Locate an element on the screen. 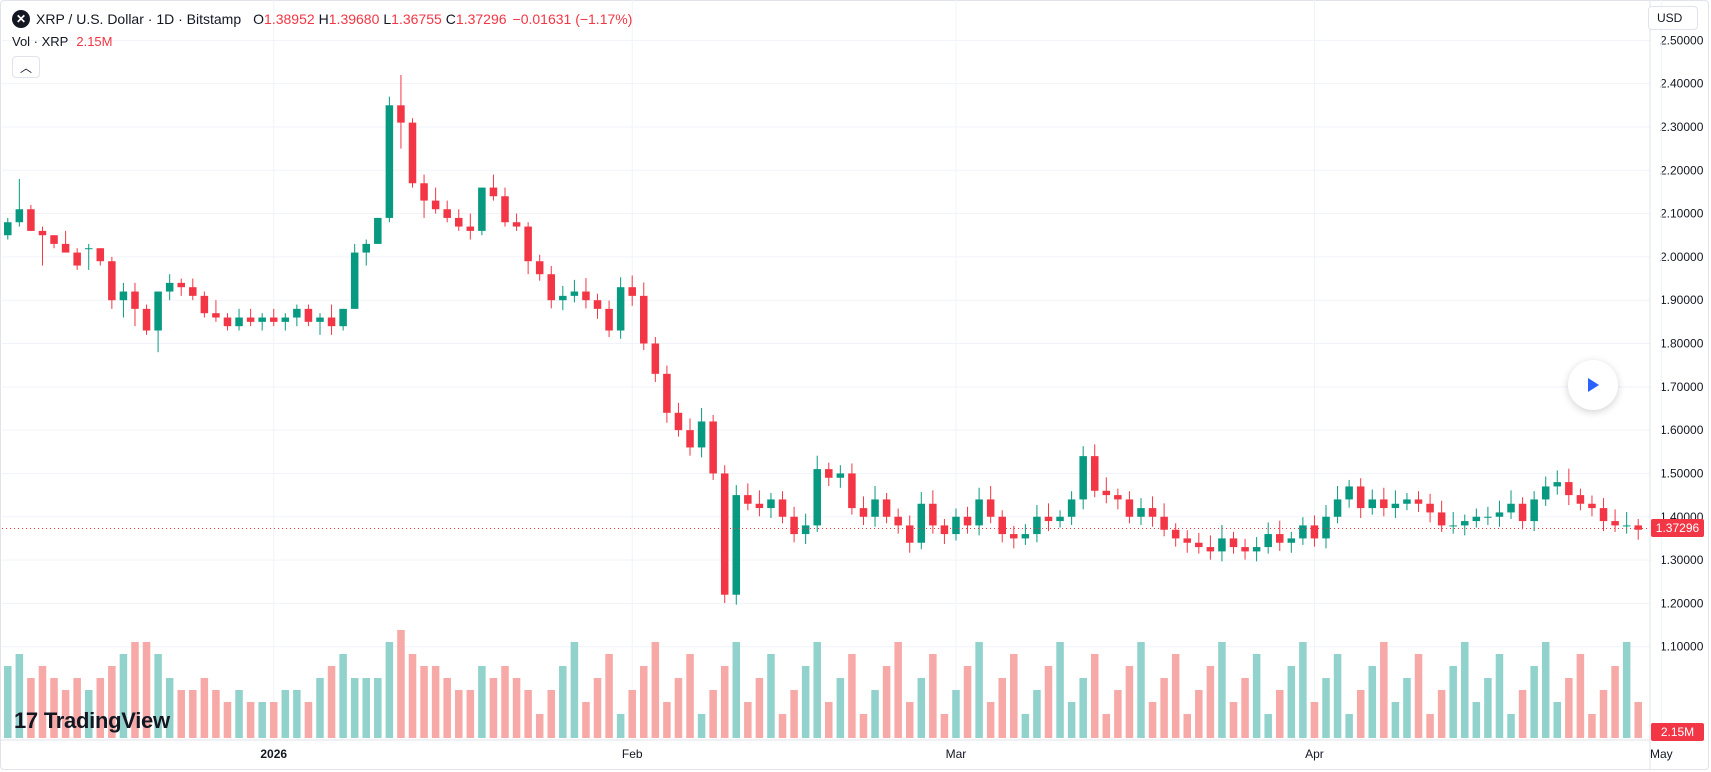 This screenshot has height=772, width=1711. low-value: 1.36755 is located at coordinates (416, 19).